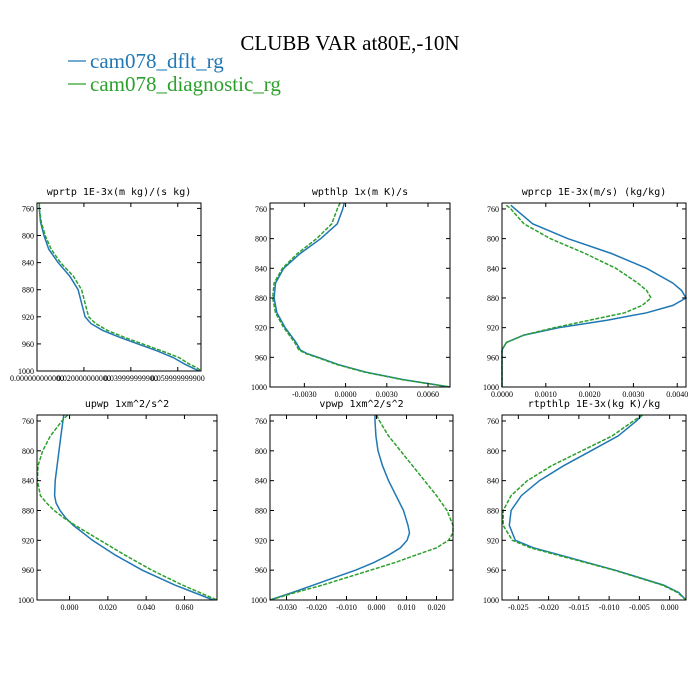  Describe the element at coordinates (387, 394) in the screenshot. I see `x-tick-label: 0.0030` at that location.